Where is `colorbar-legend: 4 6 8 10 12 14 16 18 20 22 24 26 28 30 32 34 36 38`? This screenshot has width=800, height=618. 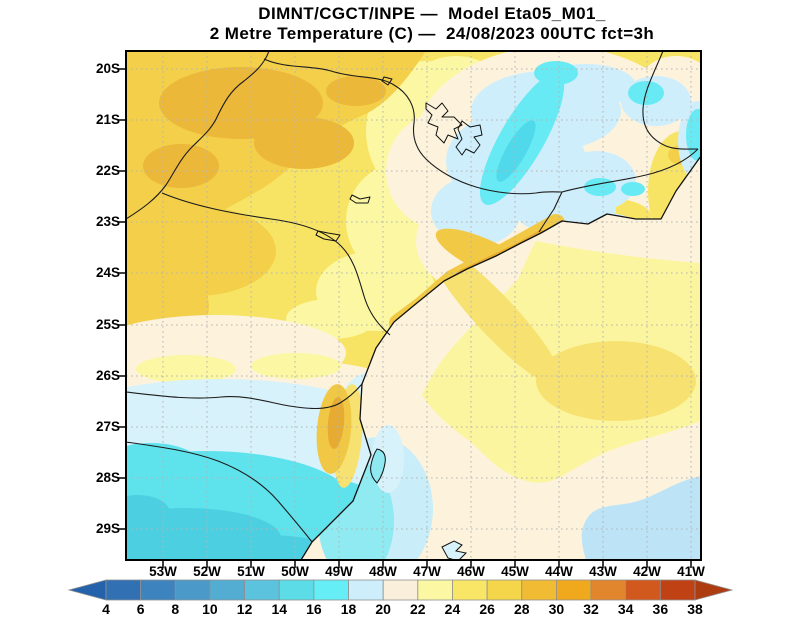
colorbar-legend: 4 6 8 10 12 14 16 18 20 22 24 26 28 30 32 34 36 38 is located at coordinates (401, 598).